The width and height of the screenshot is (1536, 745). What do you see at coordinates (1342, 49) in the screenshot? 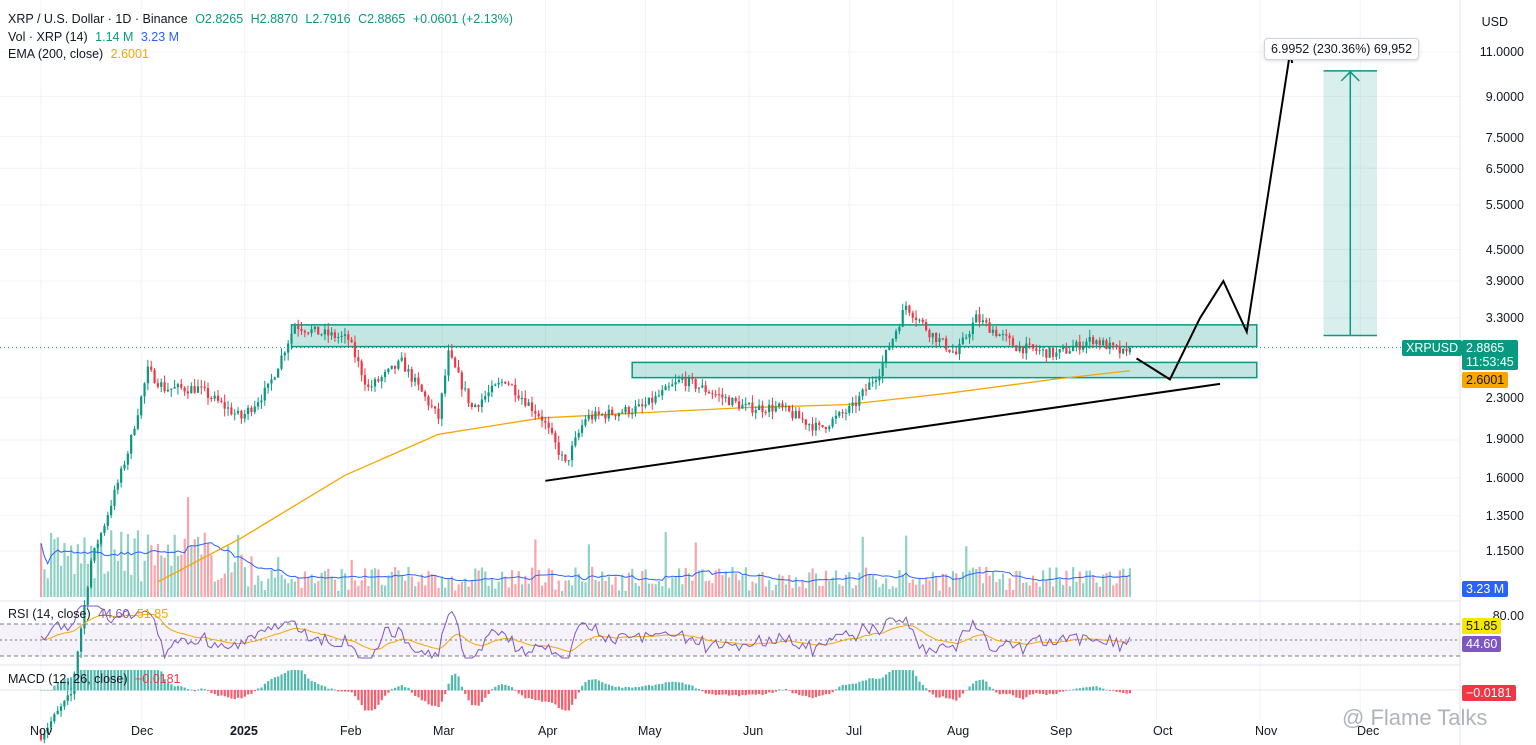
I see `measure-label: 6.9952 (230.36%) 69,952` at bounding box center [1342, 49].